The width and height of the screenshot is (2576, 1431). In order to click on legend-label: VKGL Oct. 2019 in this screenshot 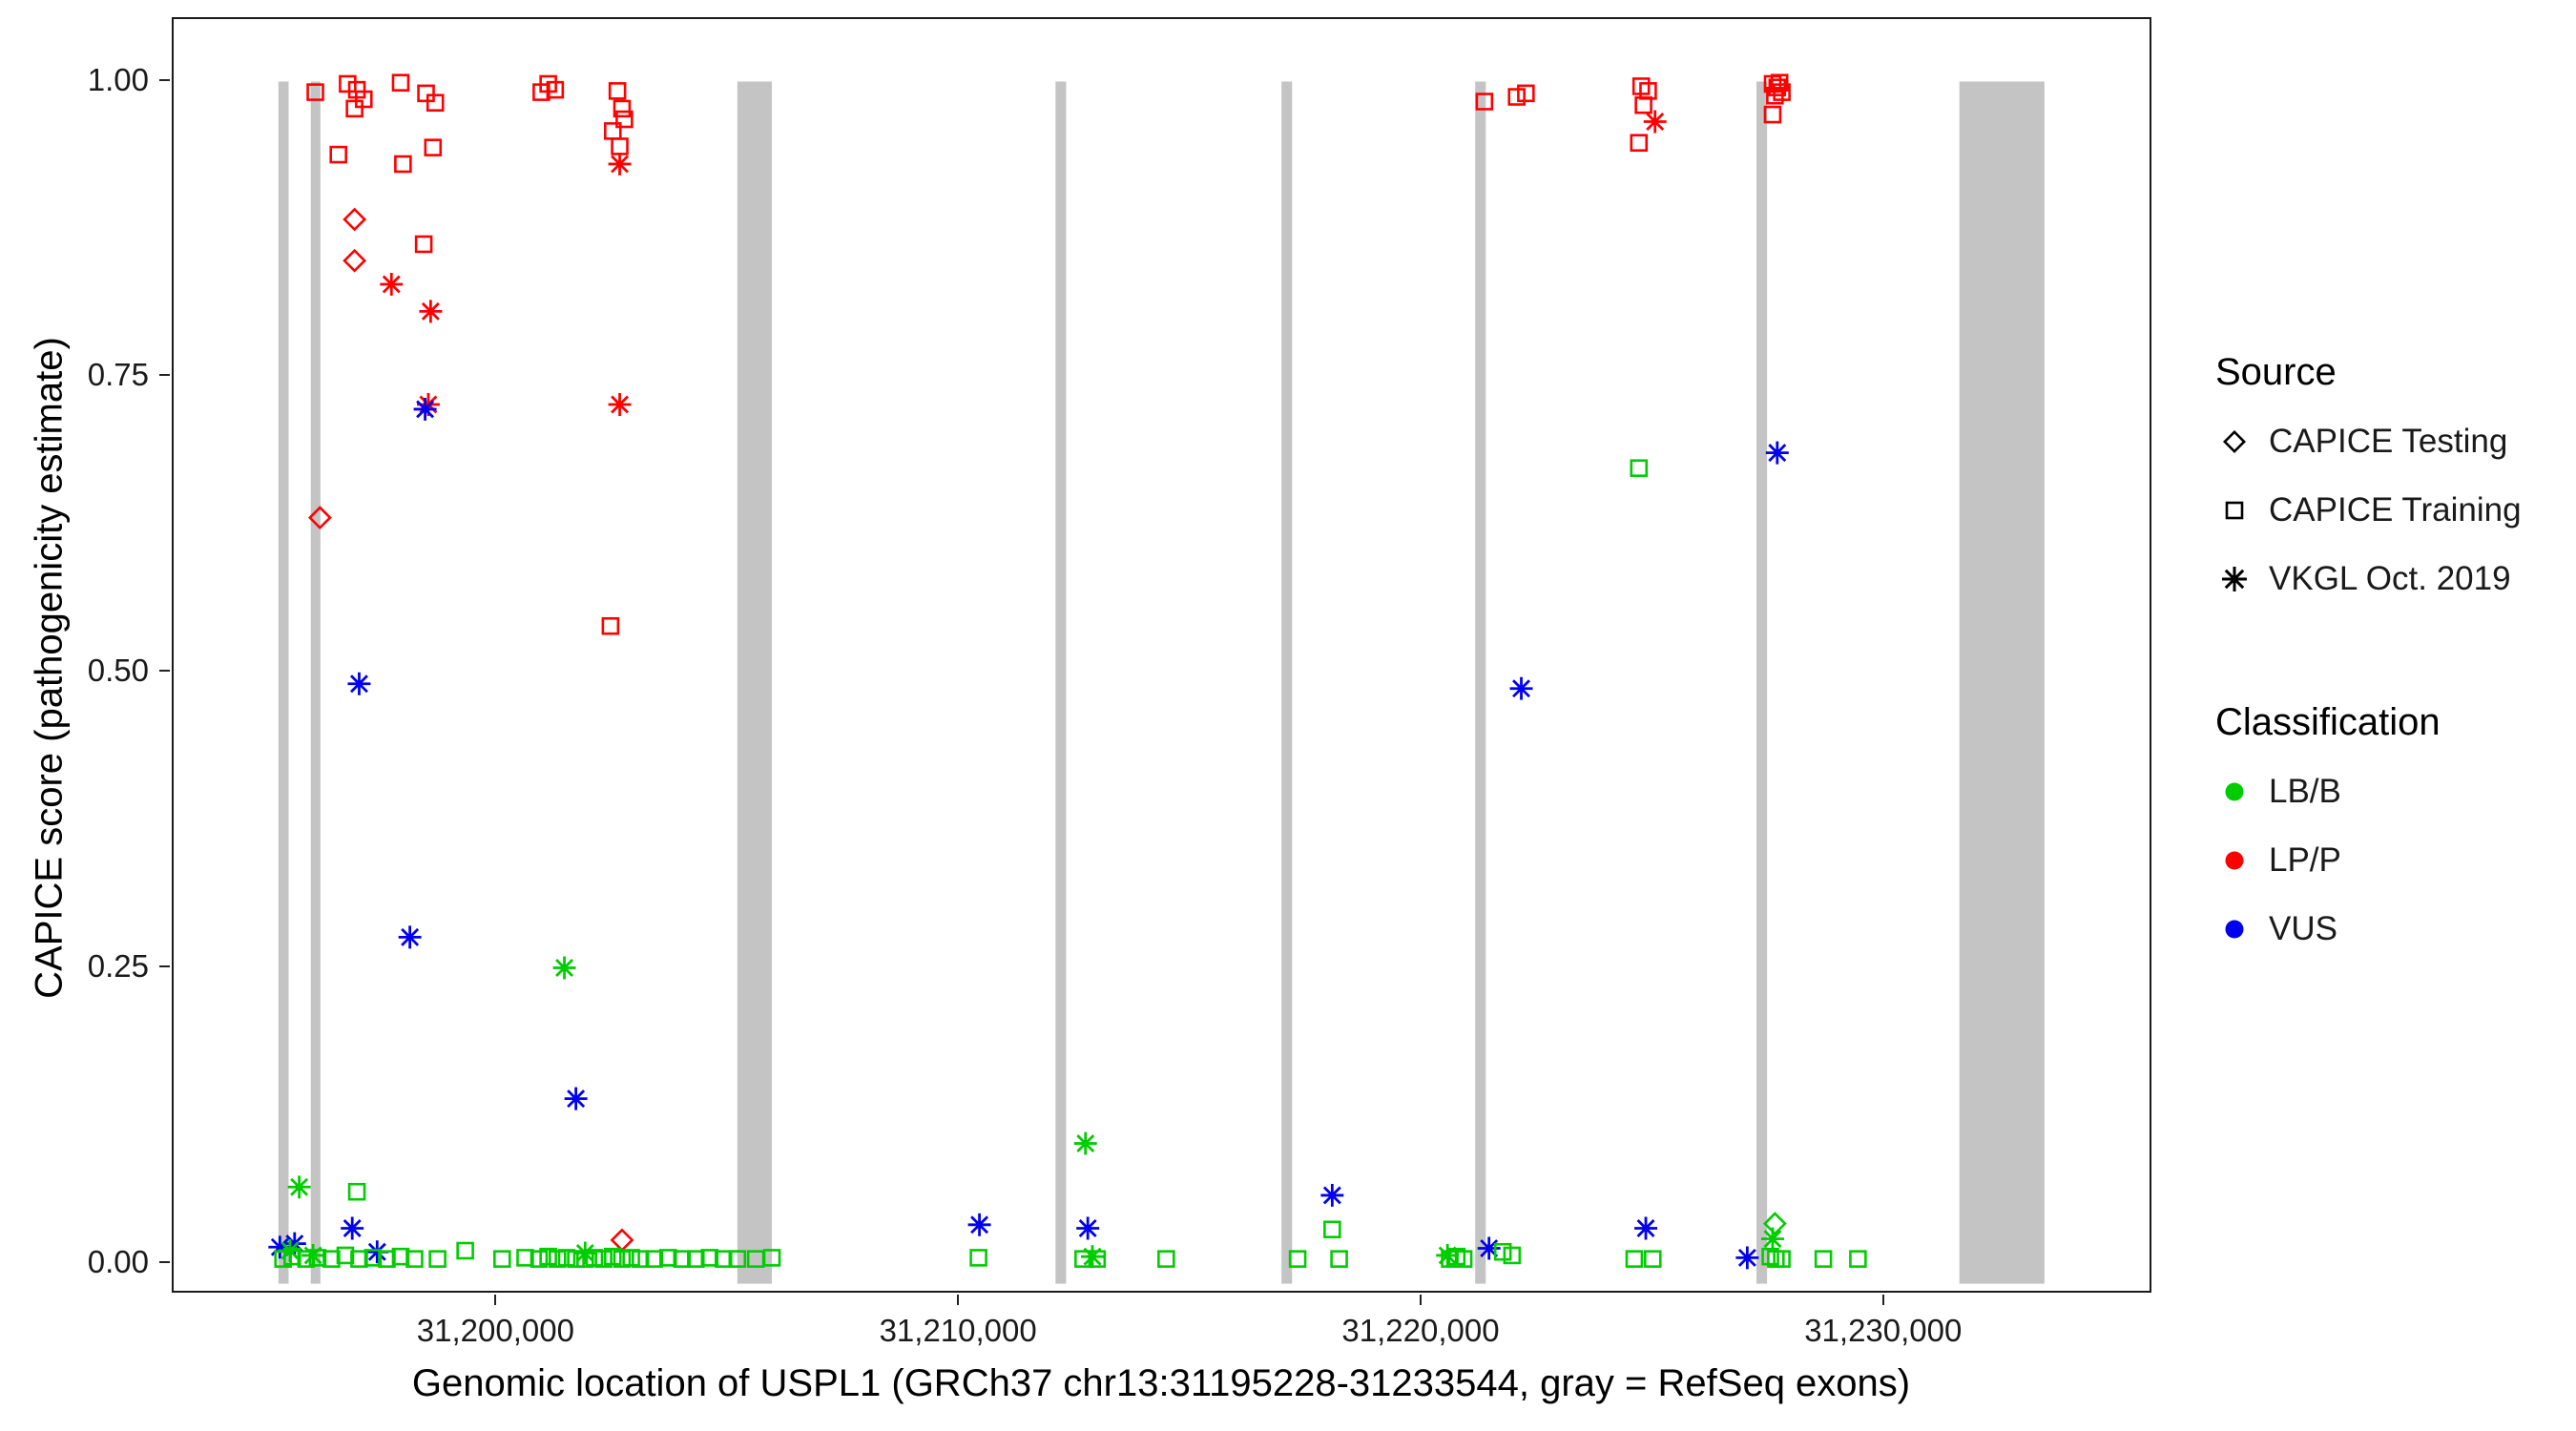, I will do `click(2390, 578)`.